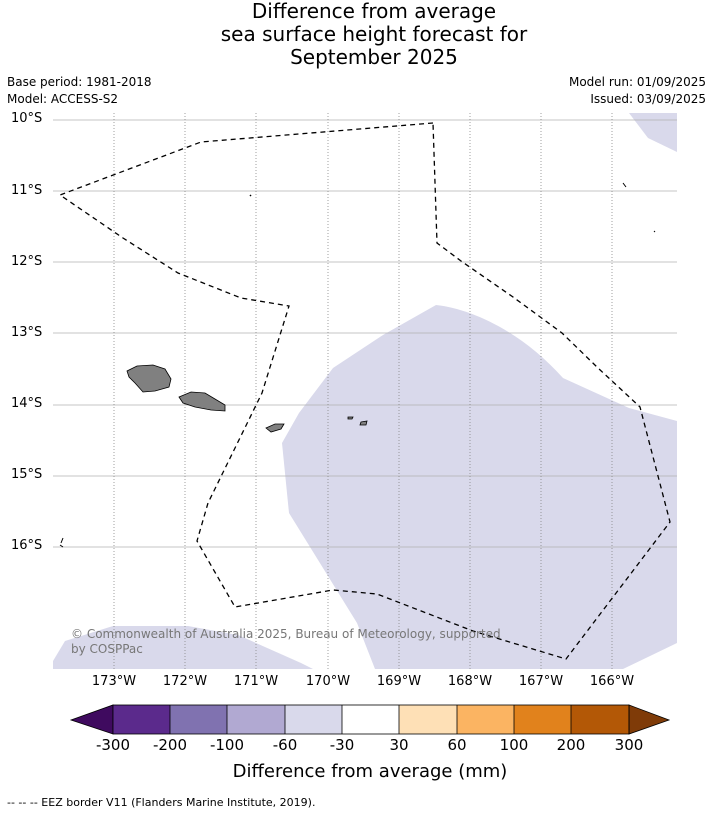 The image size is (713, 816). I want to click on lat-label-11s: 11°S, so click(27, 190).